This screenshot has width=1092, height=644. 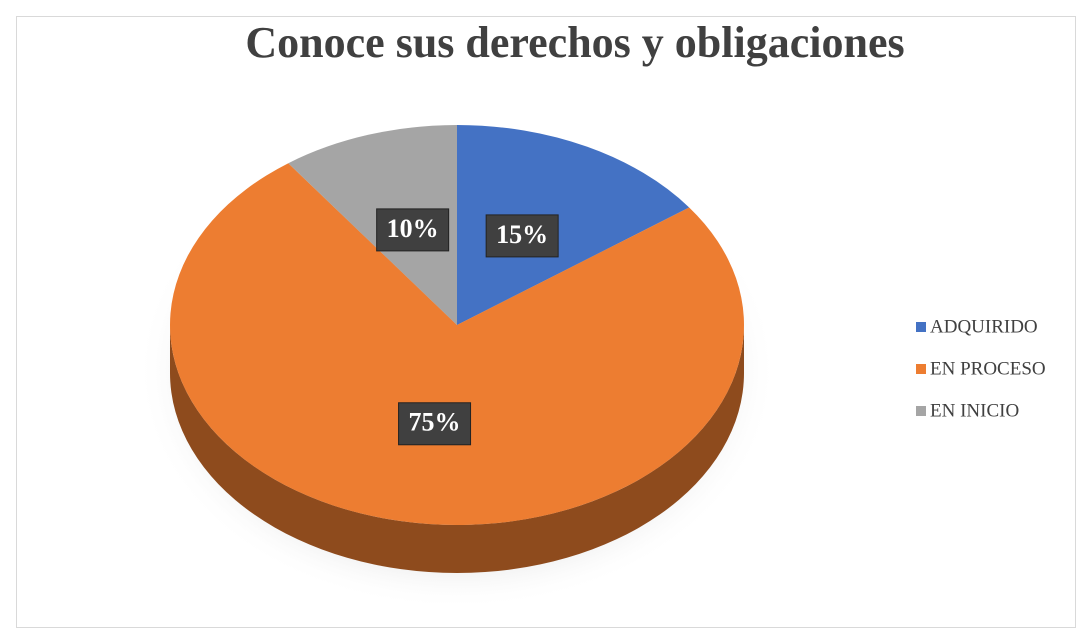 What do you see at coordinates (574, 42) in the screenshot?
I see `chart-title: Conoce sus derechos y obligaciones` at bounding box center [574, 42].